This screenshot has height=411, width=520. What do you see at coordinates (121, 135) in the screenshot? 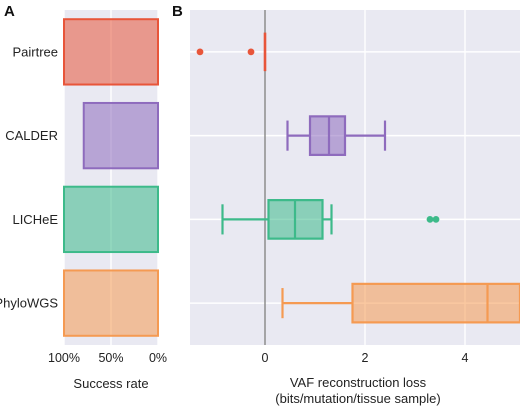
I see `bar-calder` at bounding box center [121, 135].